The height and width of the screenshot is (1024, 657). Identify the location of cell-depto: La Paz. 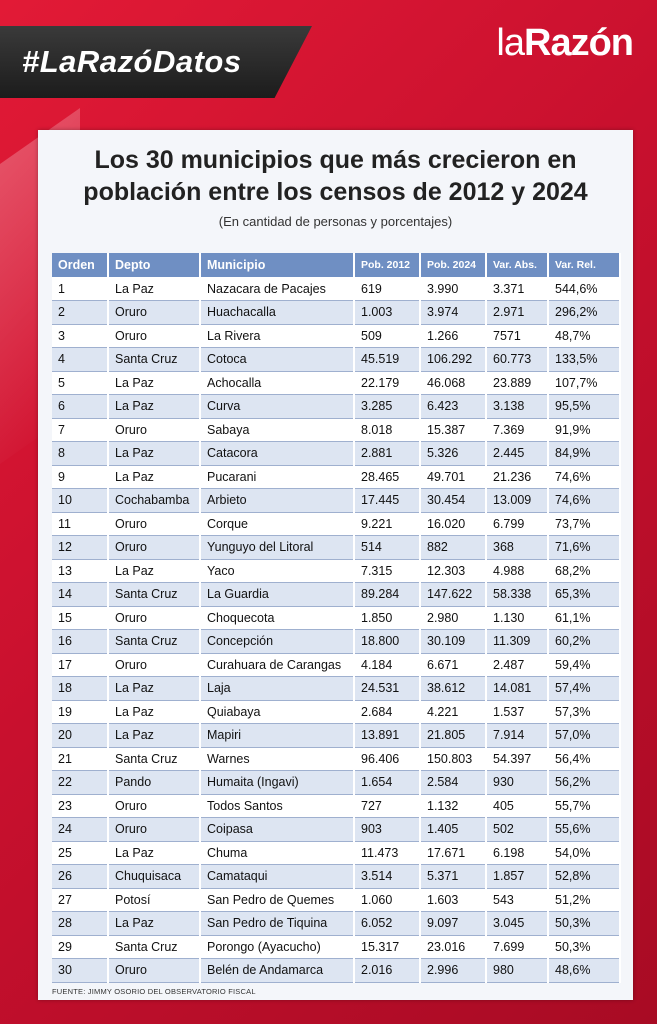
(154, 688).